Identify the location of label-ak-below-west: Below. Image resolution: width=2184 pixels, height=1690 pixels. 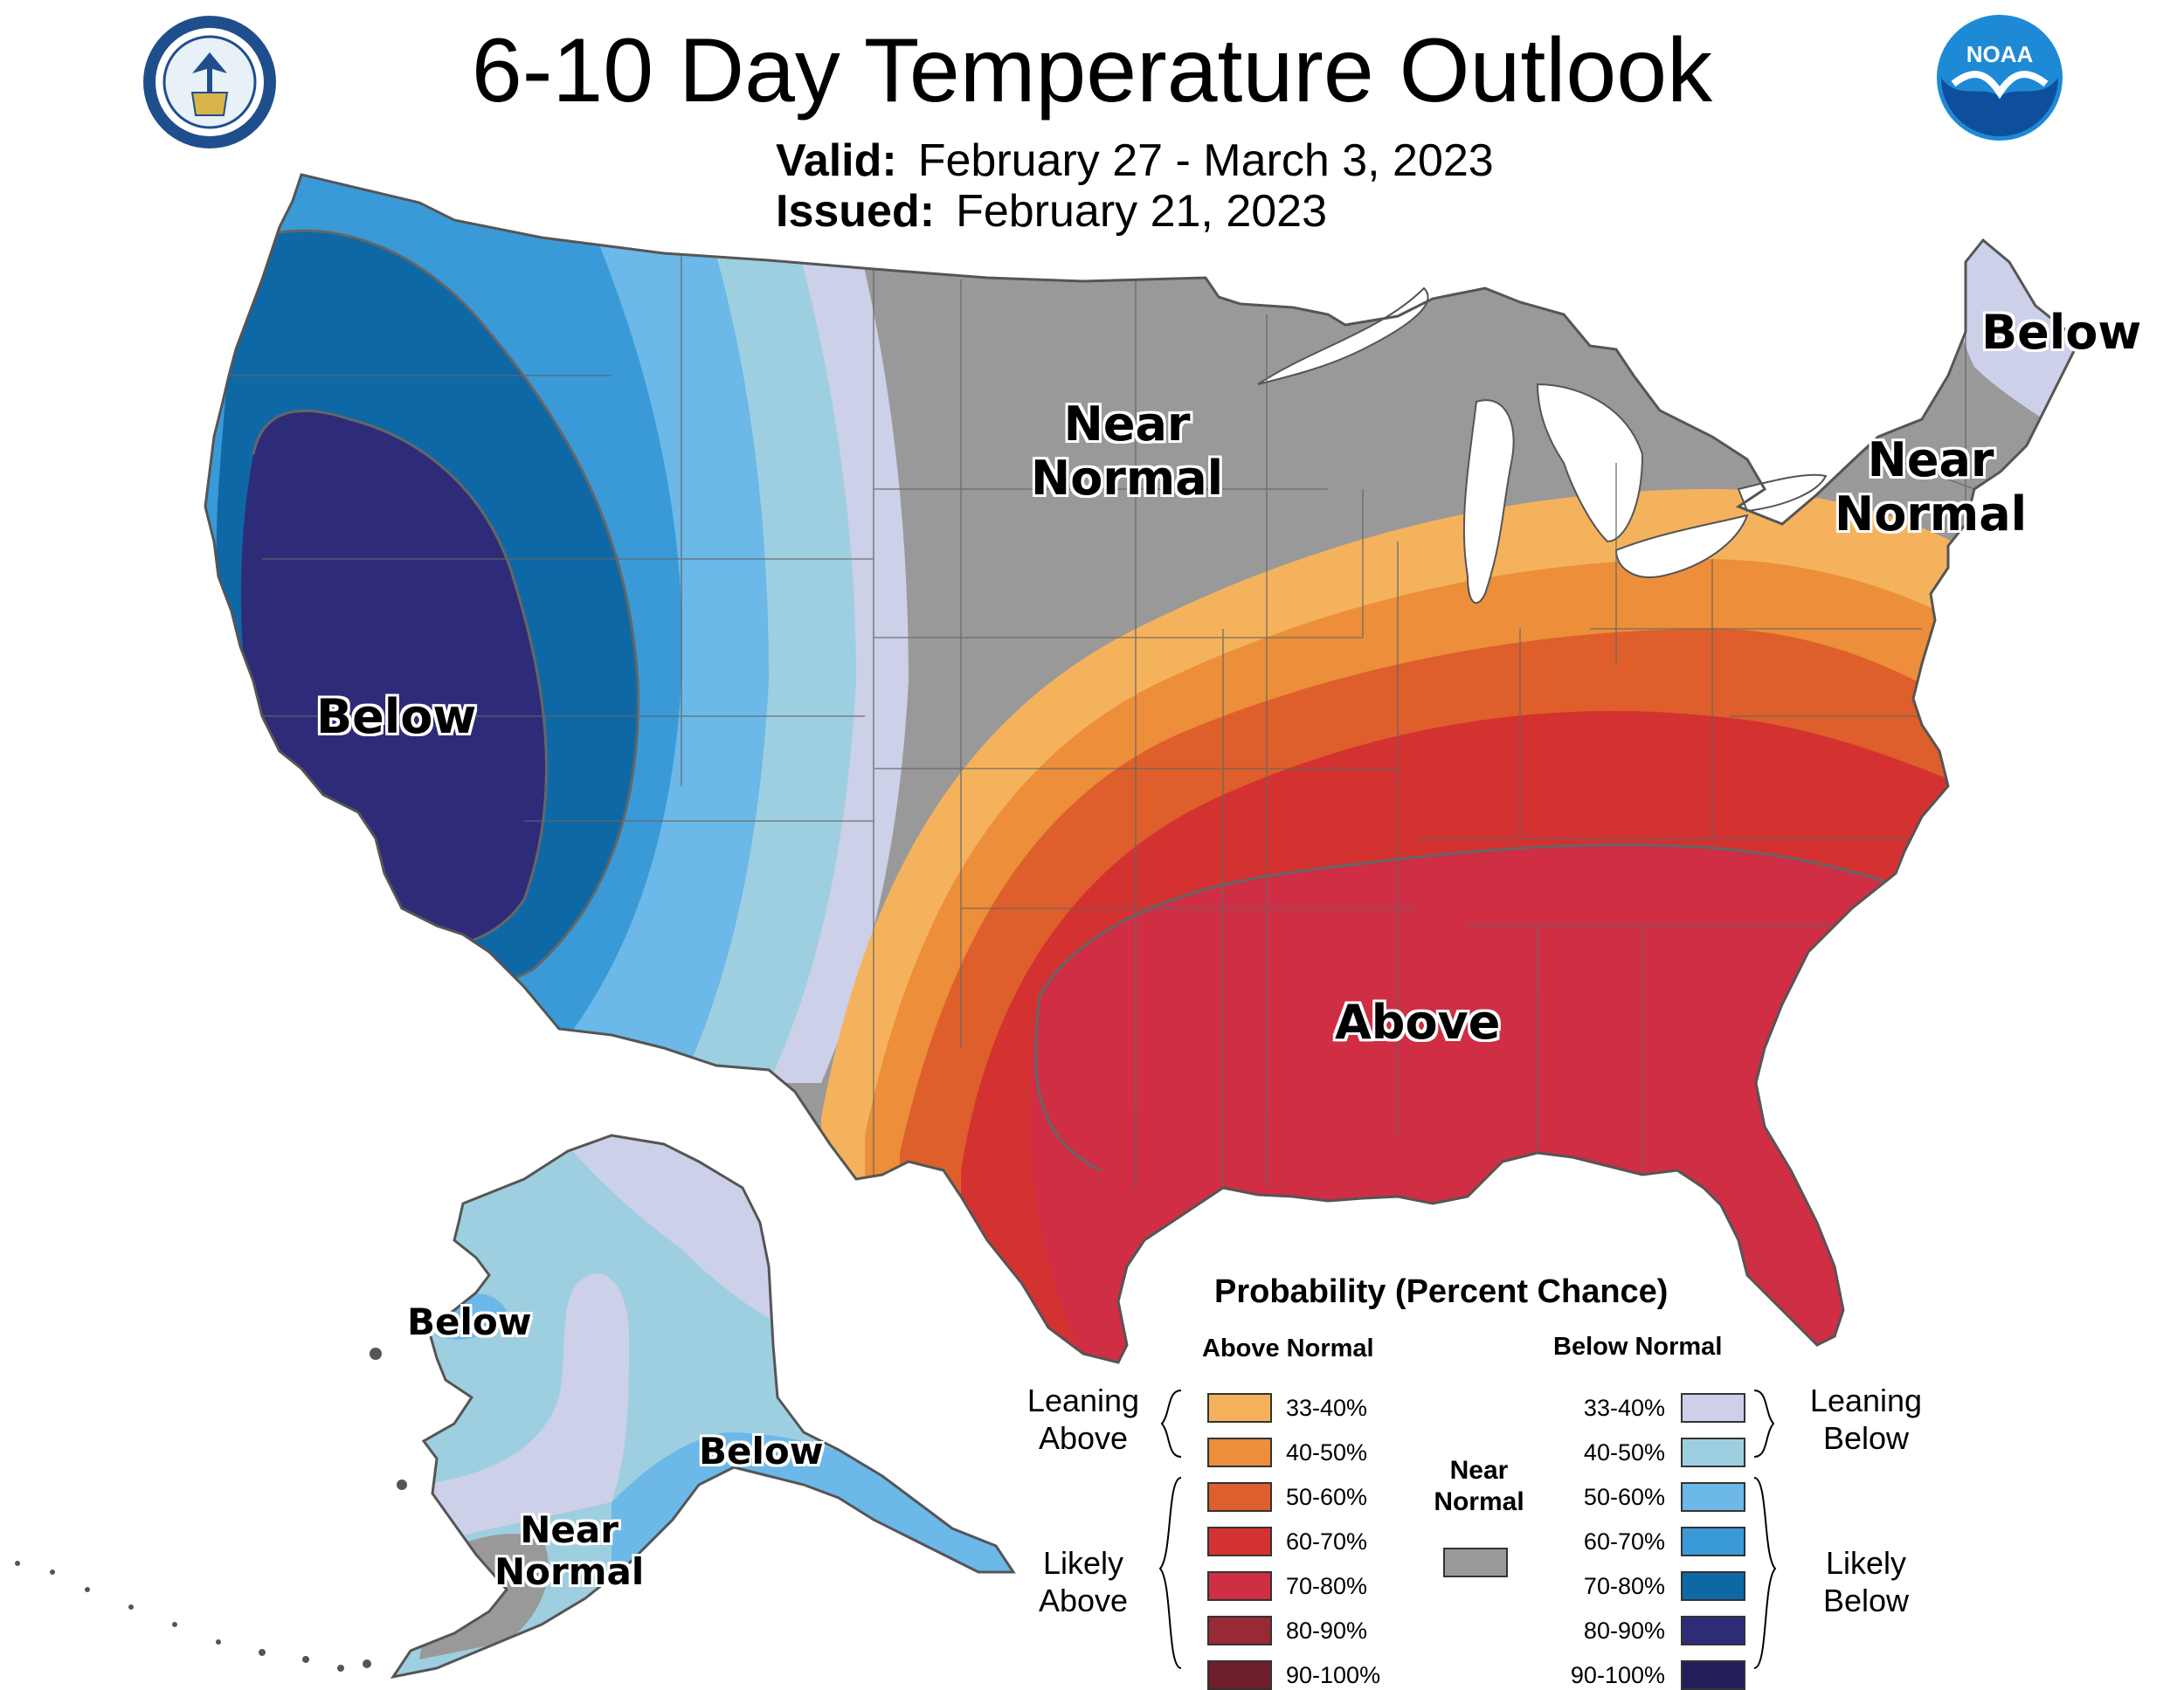
(469, 1321).